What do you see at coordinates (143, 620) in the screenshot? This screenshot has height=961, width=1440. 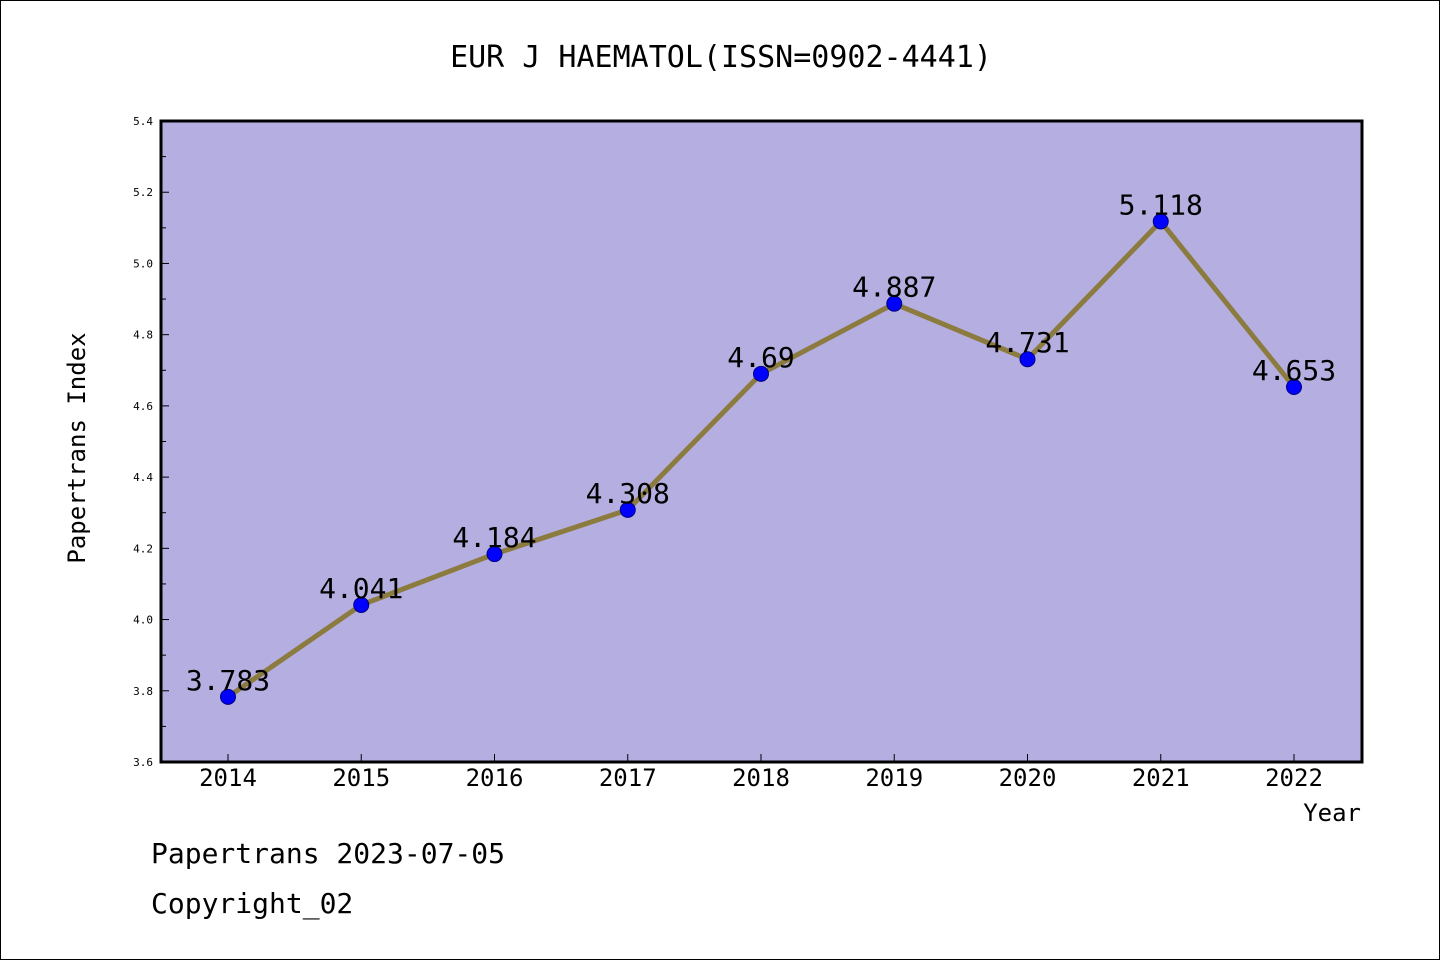 I see `y-tick-label: 4.0` at bounding box center [143, 620].